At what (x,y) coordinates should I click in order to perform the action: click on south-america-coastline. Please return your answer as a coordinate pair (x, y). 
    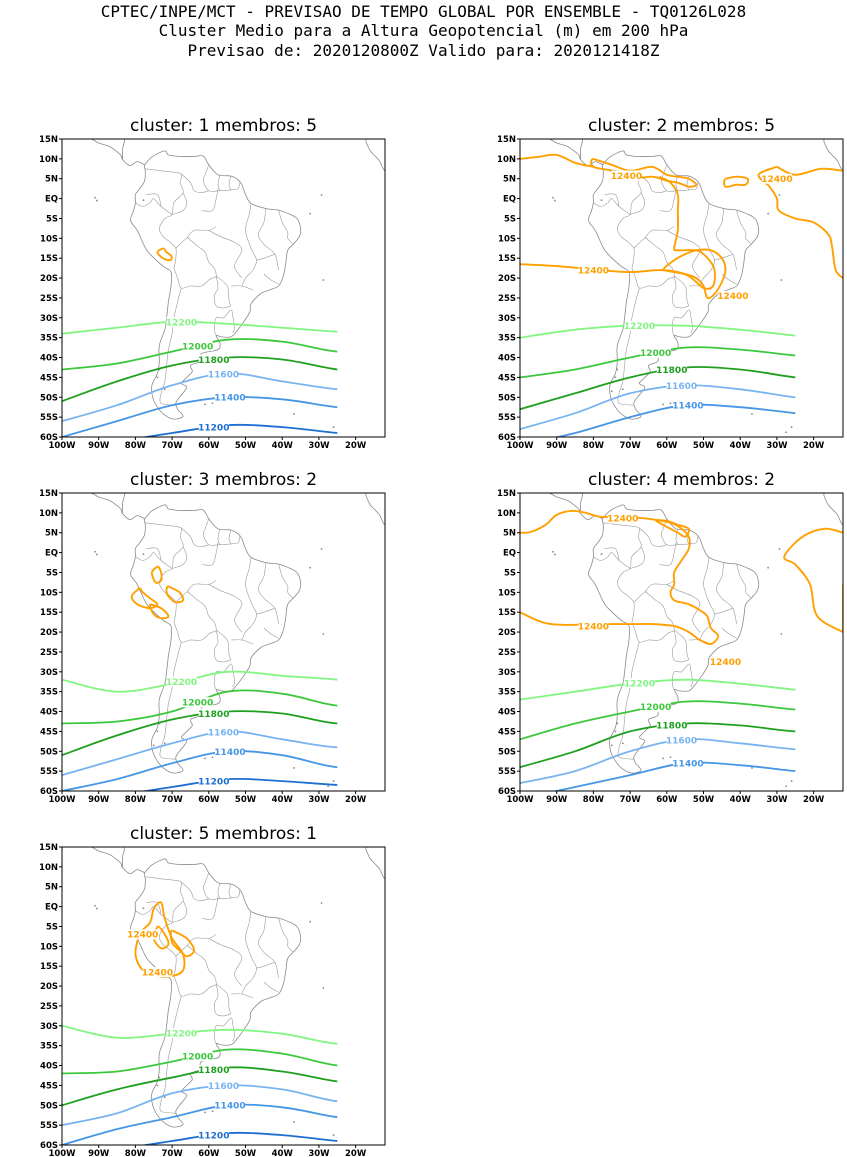
    Looking at the image, I should click on (216, 285).